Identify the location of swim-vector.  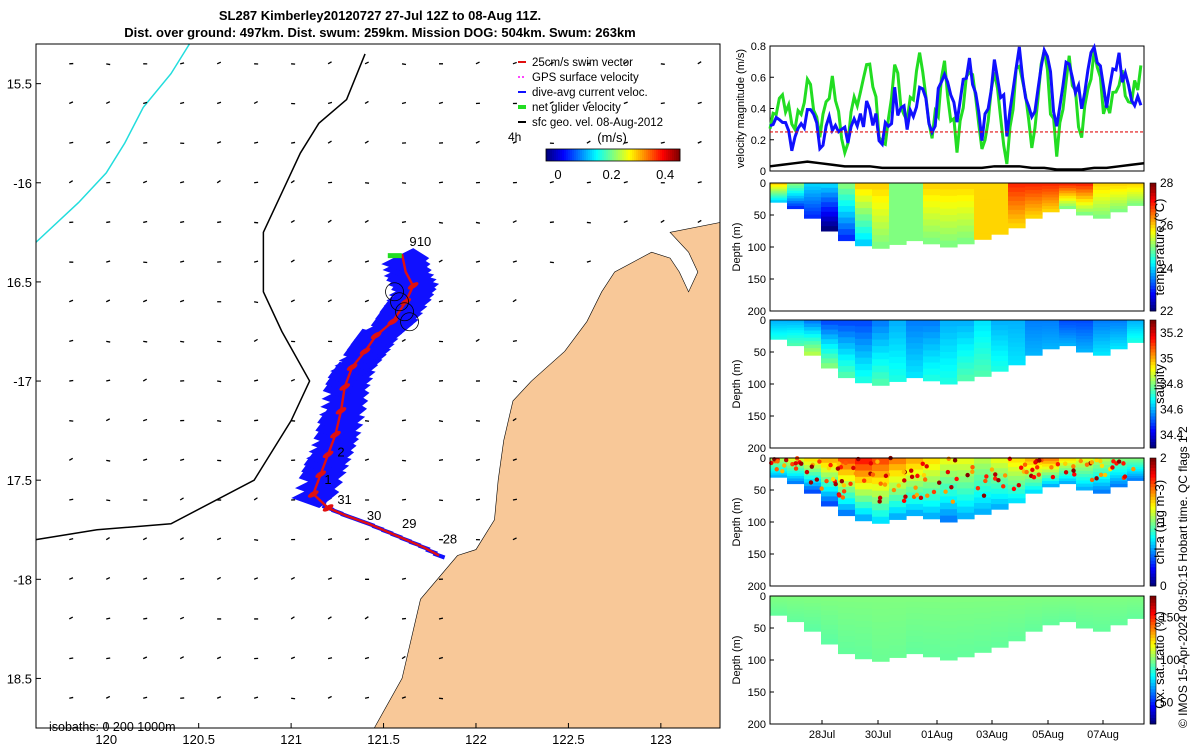
(376, 335).